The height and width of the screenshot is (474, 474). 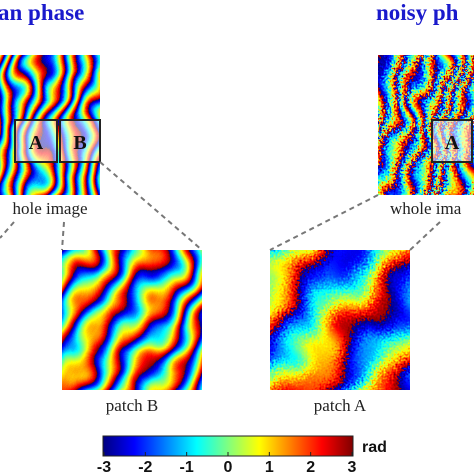 What do you see at coordinates (132, 405) in the screenshot?
I see `caption: patch B` at bounding box center [132, 405].